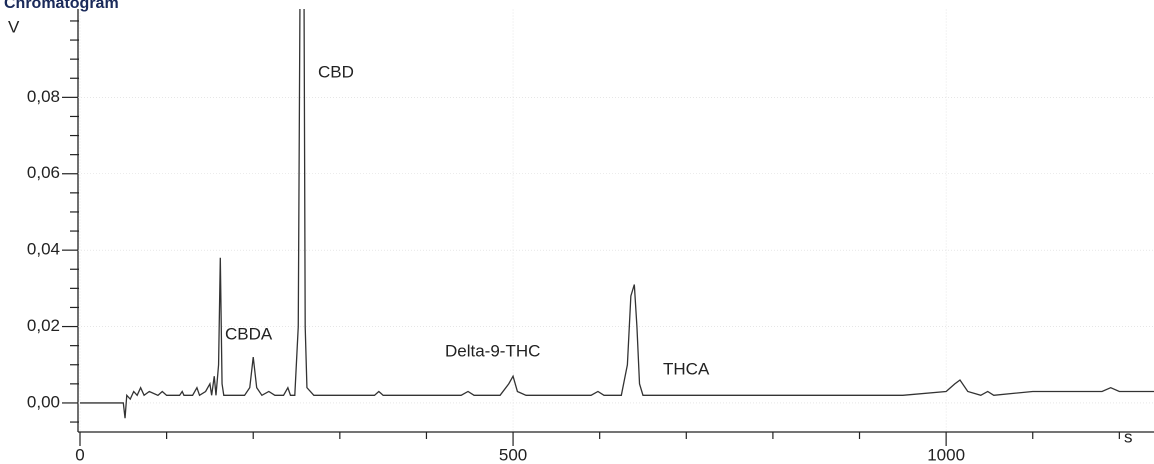  What do you see at coordinates (1128, 436) in the screenshot?
I see `x-axis-label: s` at bounding box center [1128, 436].